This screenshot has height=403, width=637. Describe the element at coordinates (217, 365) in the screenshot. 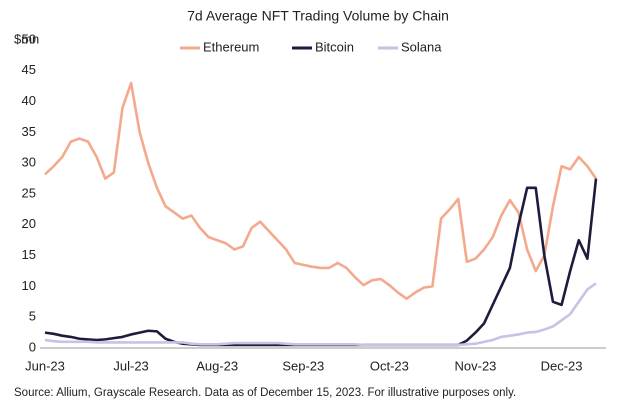

I see `x-tick-label: Aug-23` at that location.